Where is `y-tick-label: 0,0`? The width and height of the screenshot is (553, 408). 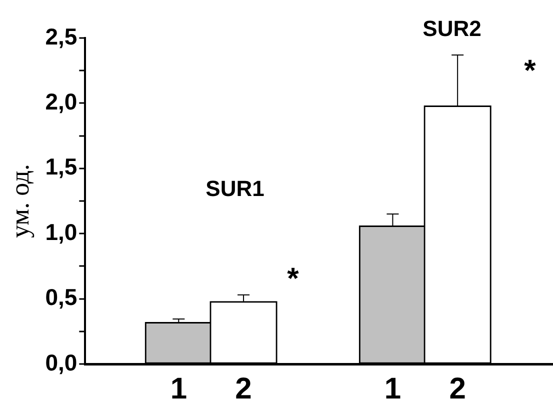 y-tick-label: 0,0 is located at coordinates (61, 362).